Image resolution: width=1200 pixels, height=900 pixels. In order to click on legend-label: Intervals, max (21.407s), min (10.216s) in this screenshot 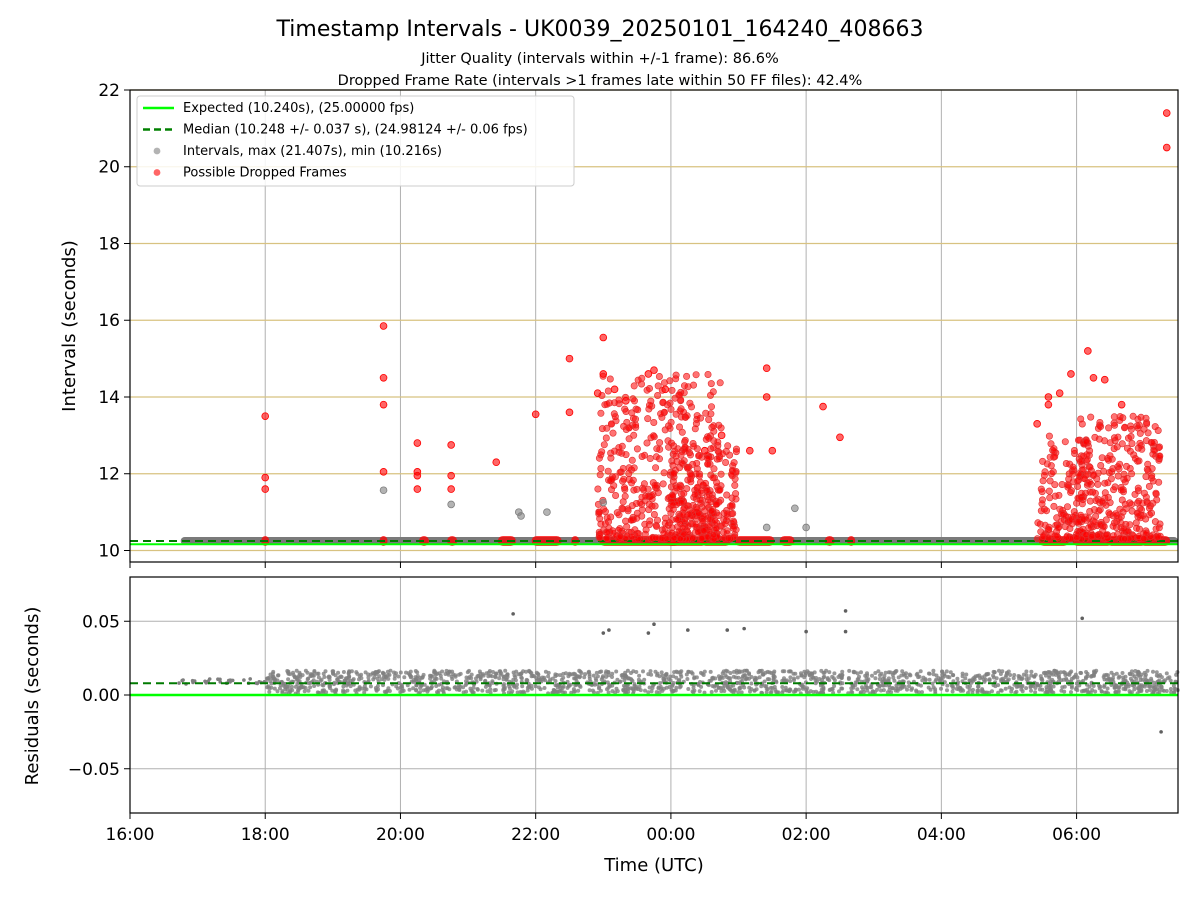, I will do `click(312, 151)`.